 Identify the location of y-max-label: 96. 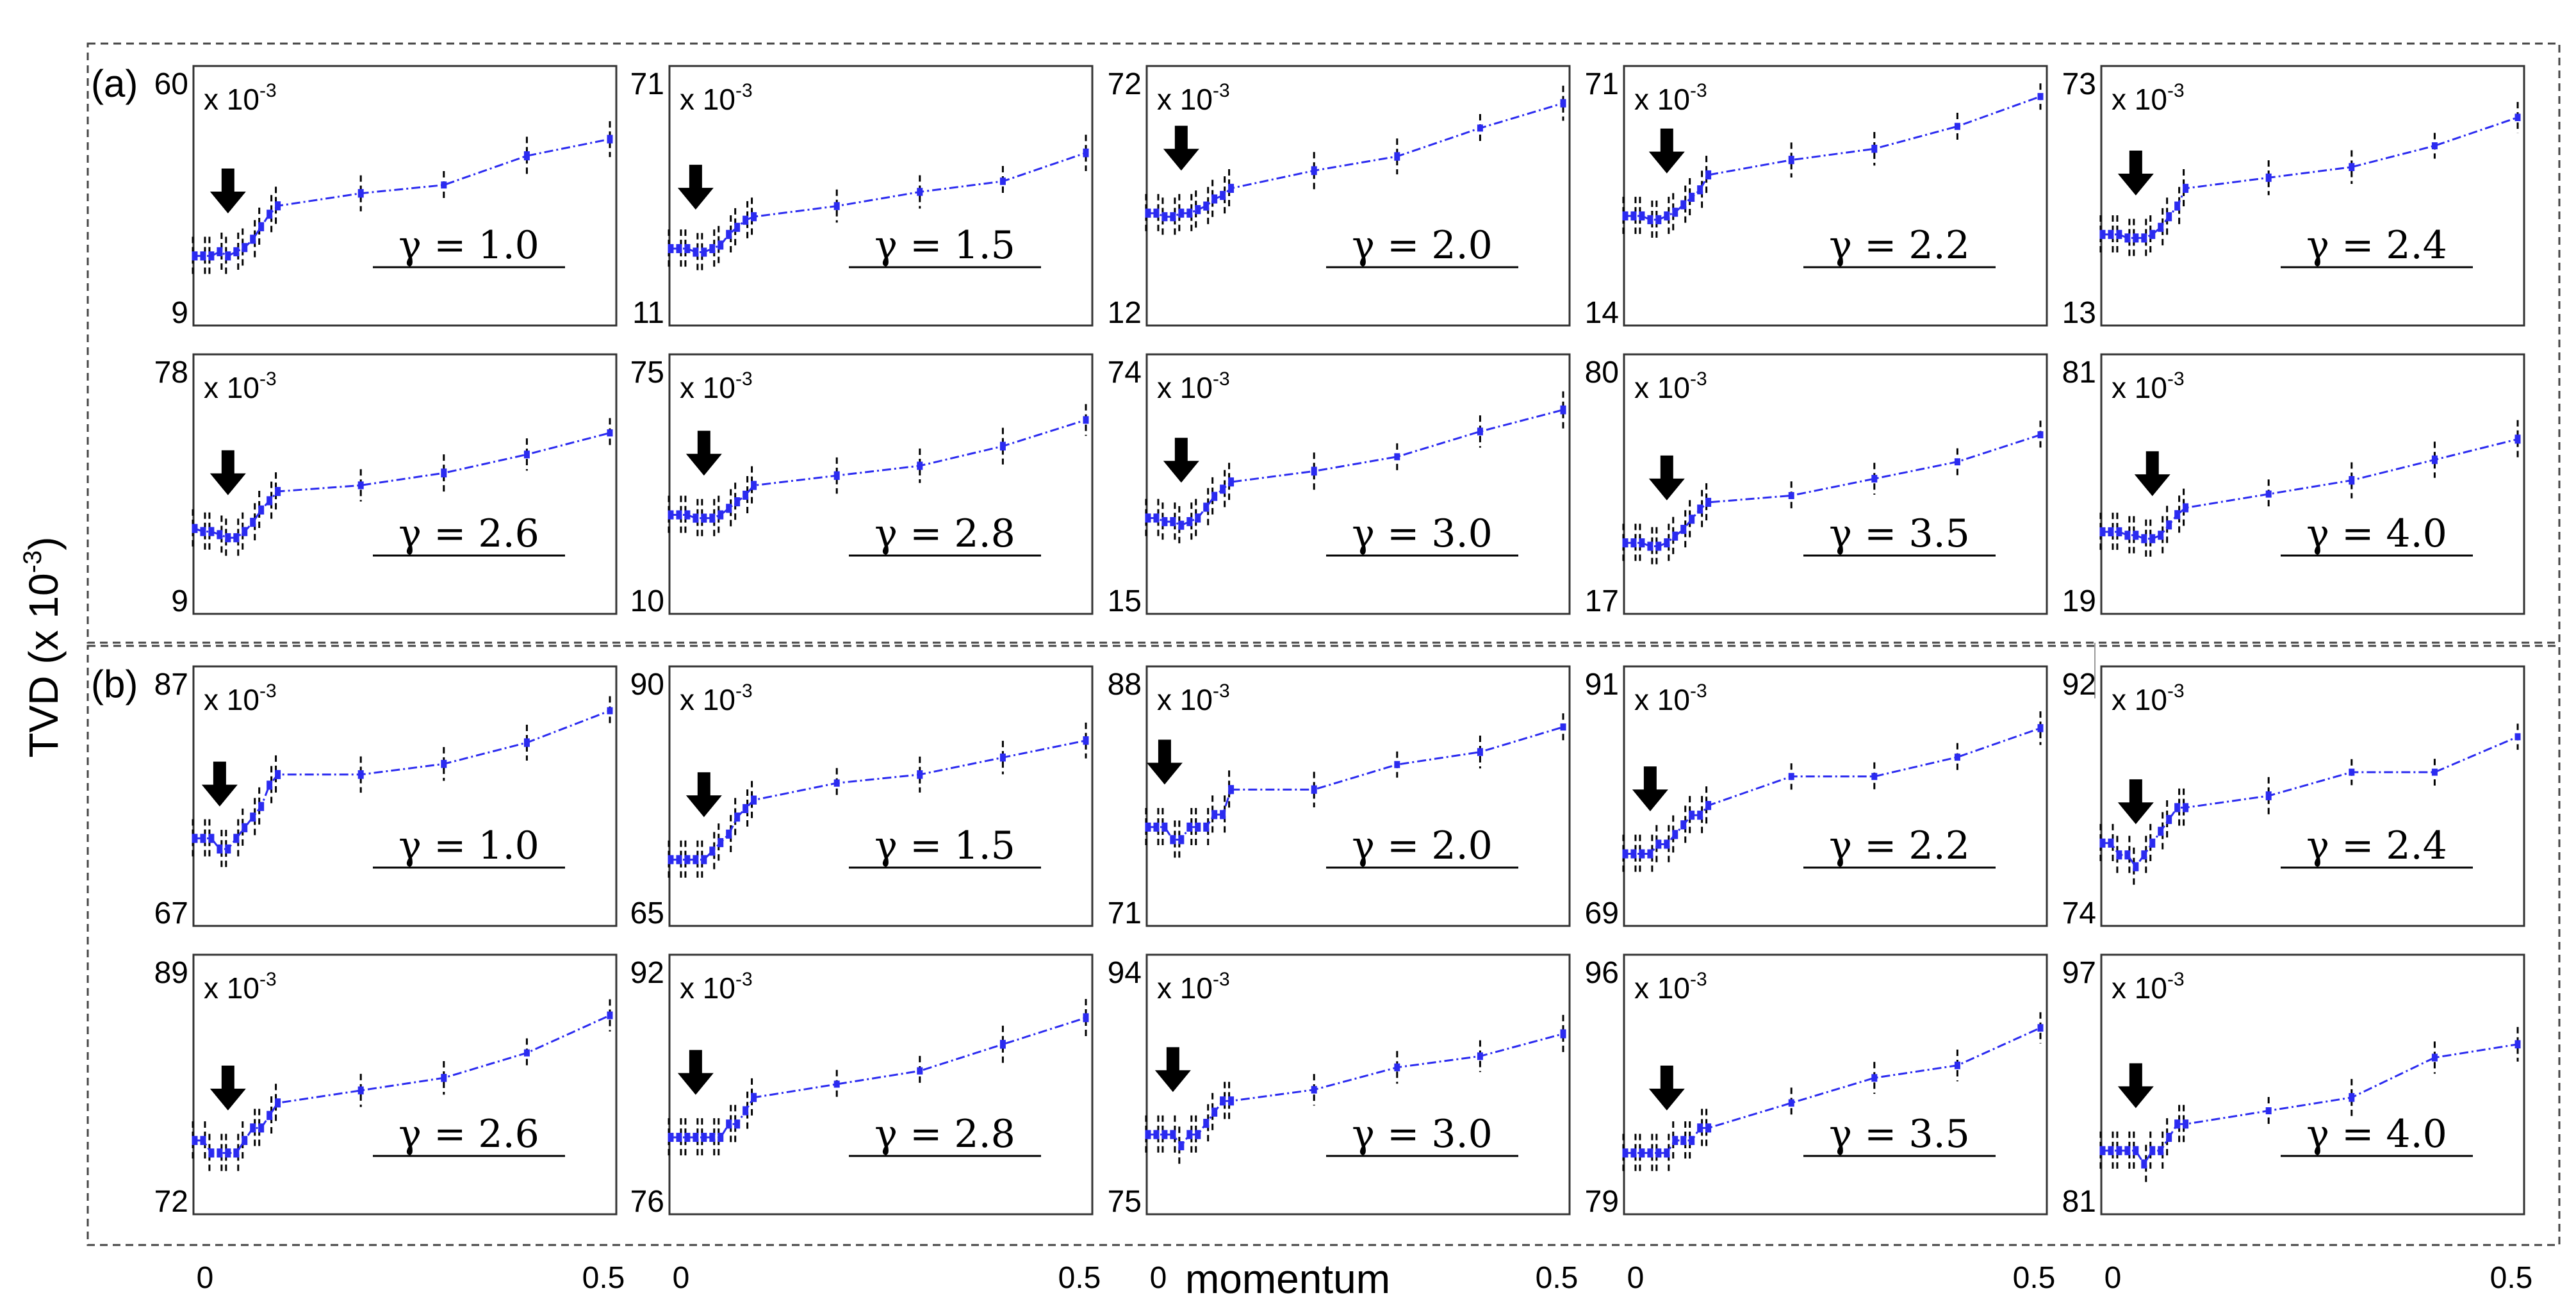
(1602, 973).